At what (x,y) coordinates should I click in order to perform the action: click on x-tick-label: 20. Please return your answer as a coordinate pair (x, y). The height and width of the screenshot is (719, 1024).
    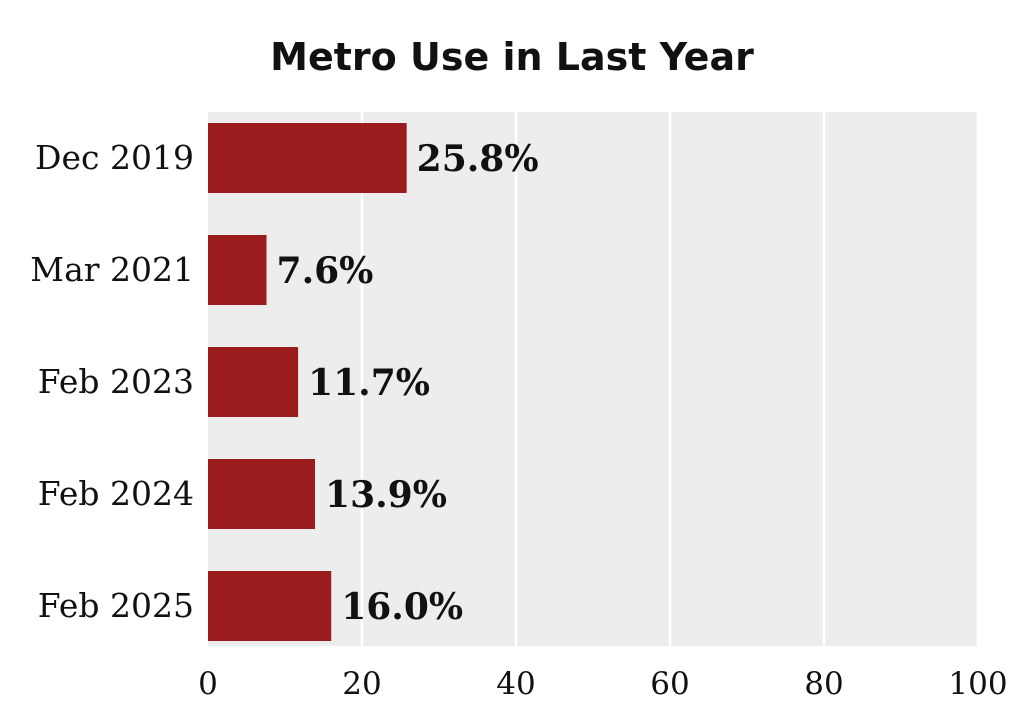
    Looking at the image, I should click on (361, 684).